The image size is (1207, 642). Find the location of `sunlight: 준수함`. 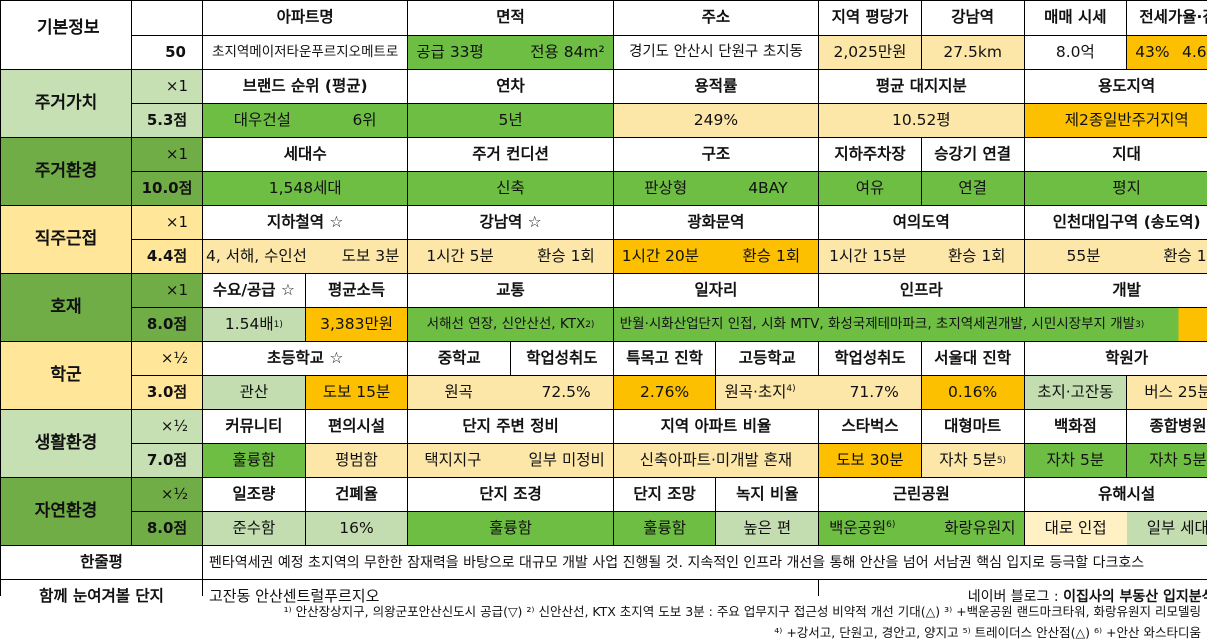

sunlight: 준수함 is located at coordinates (254, 528).